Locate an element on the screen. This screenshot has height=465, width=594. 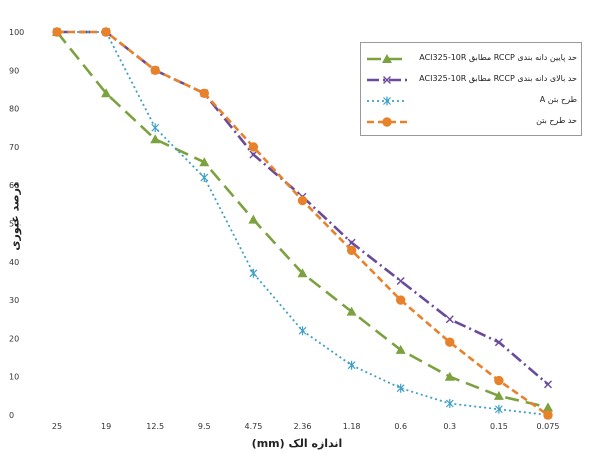
x-tick-label: 0.15 is located at coordinates (499, 426).